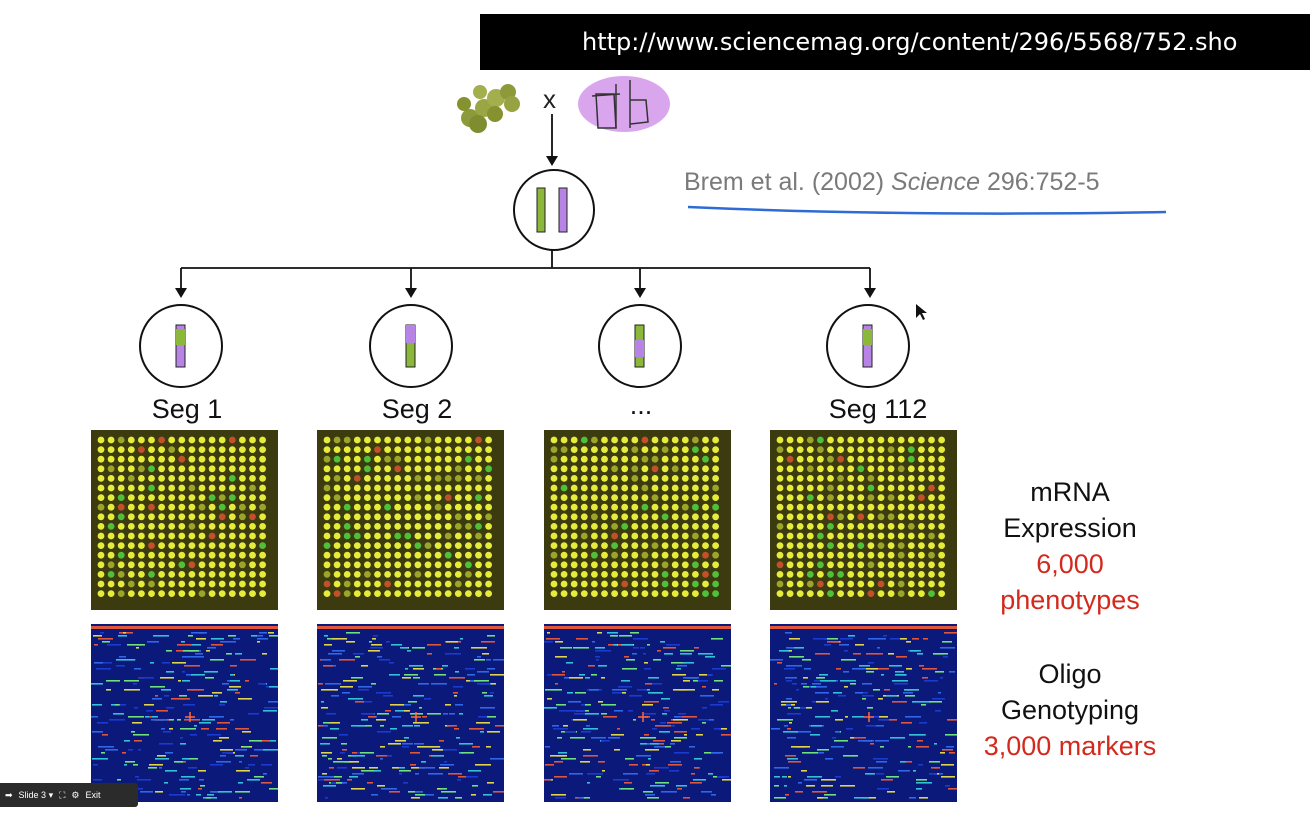  I want to click on fullscreen-icon: ⛶, so click(62, 794).